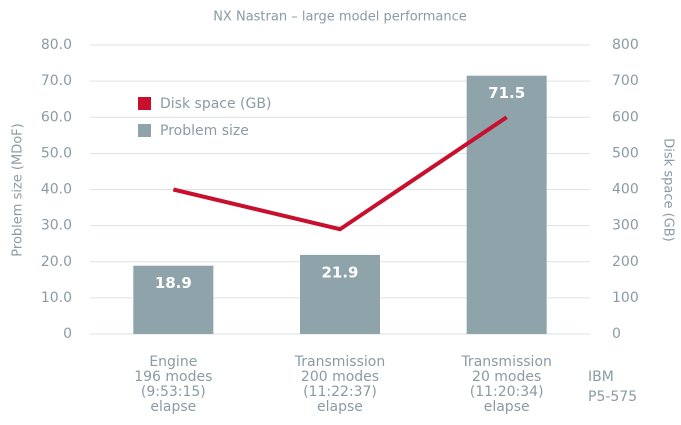  I want to click on y2-tick-label: 200, so click(625, 262).